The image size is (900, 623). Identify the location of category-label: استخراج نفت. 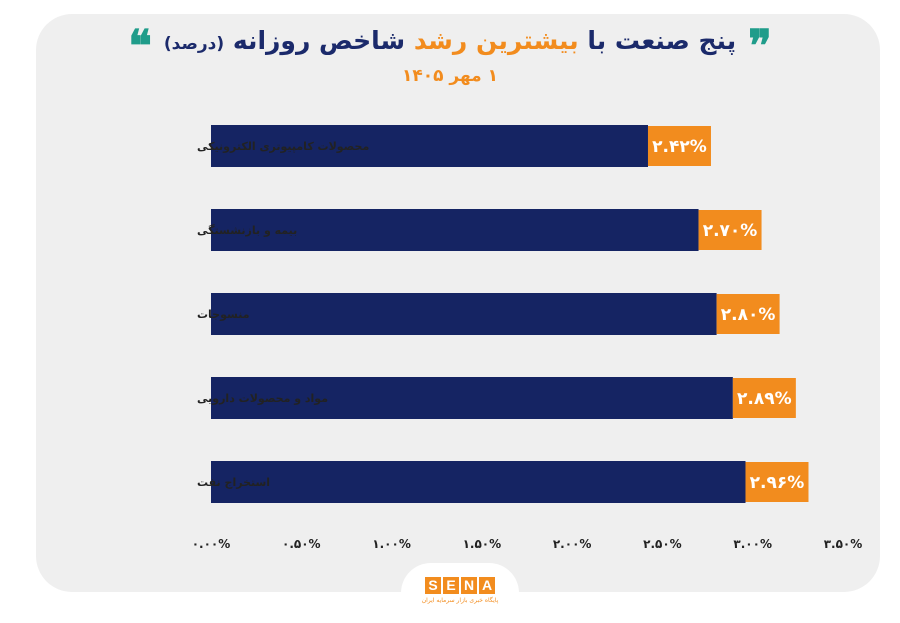
(233, 483).